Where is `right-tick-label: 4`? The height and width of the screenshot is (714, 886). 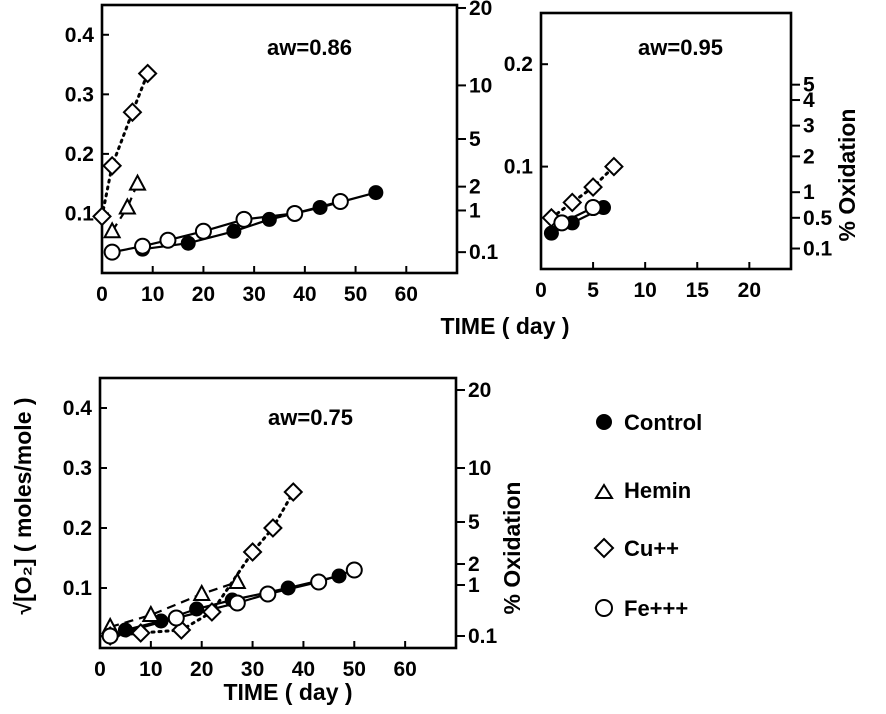
right-tick-label: 4 is located at coordinates (809, 100).